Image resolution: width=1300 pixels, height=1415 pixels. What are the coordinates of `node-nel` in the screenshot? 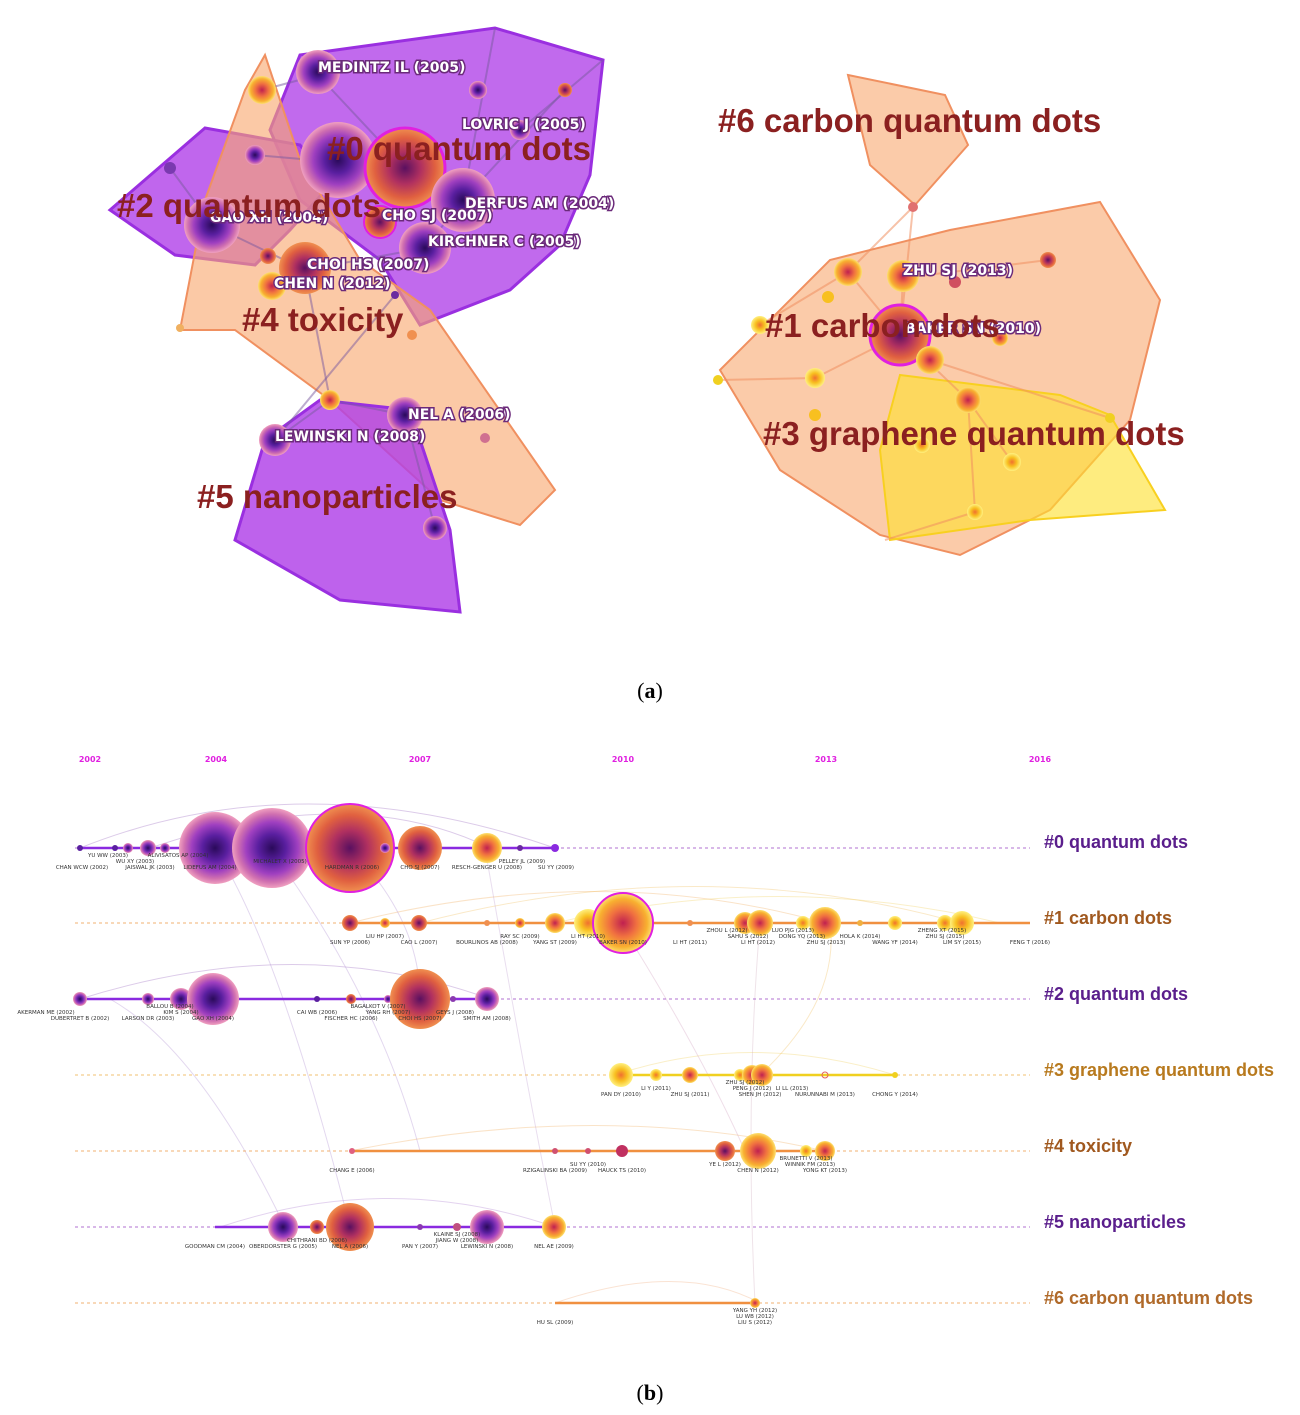 It's located at (405, 415).